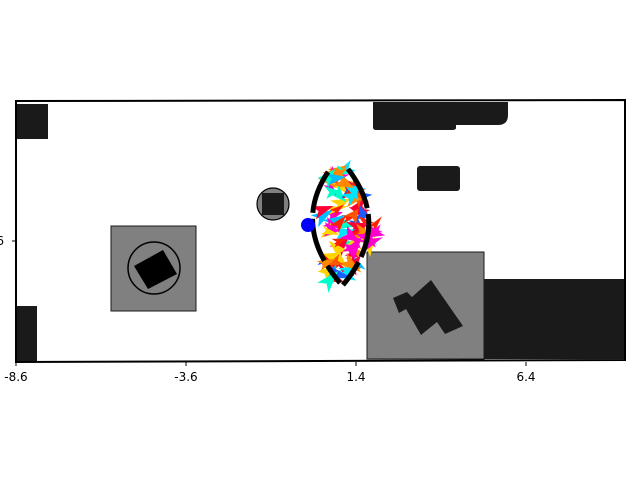 The height and width of the screenshot is (480, 640). I want to click on obstacle-top-left, so click(32, 121).